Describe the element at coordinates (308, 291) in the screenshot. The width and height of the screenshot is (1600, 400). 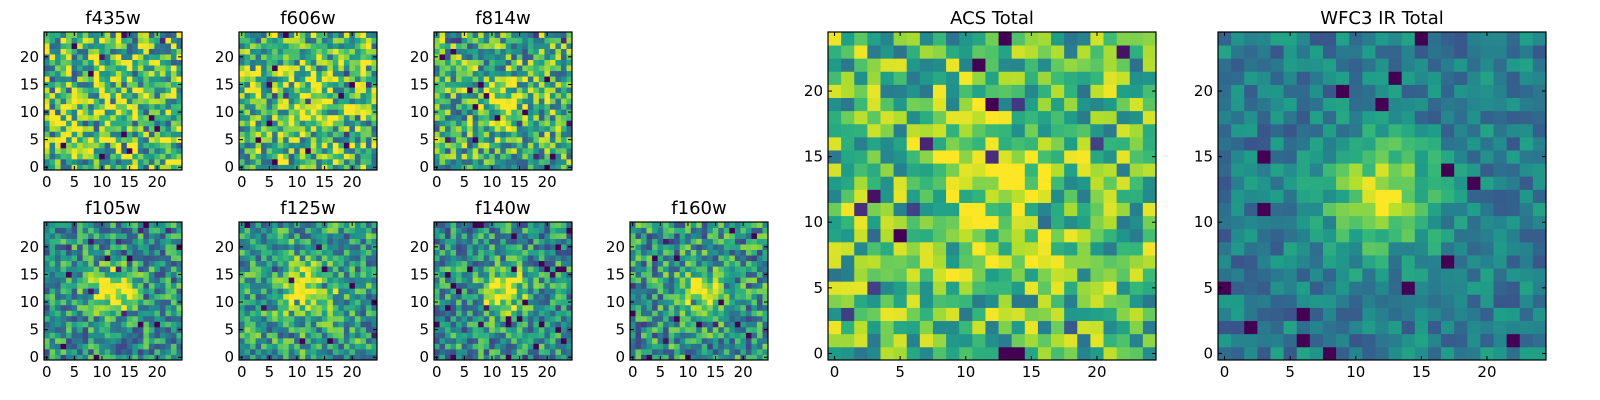
I see `heatmap-cells` at that location.